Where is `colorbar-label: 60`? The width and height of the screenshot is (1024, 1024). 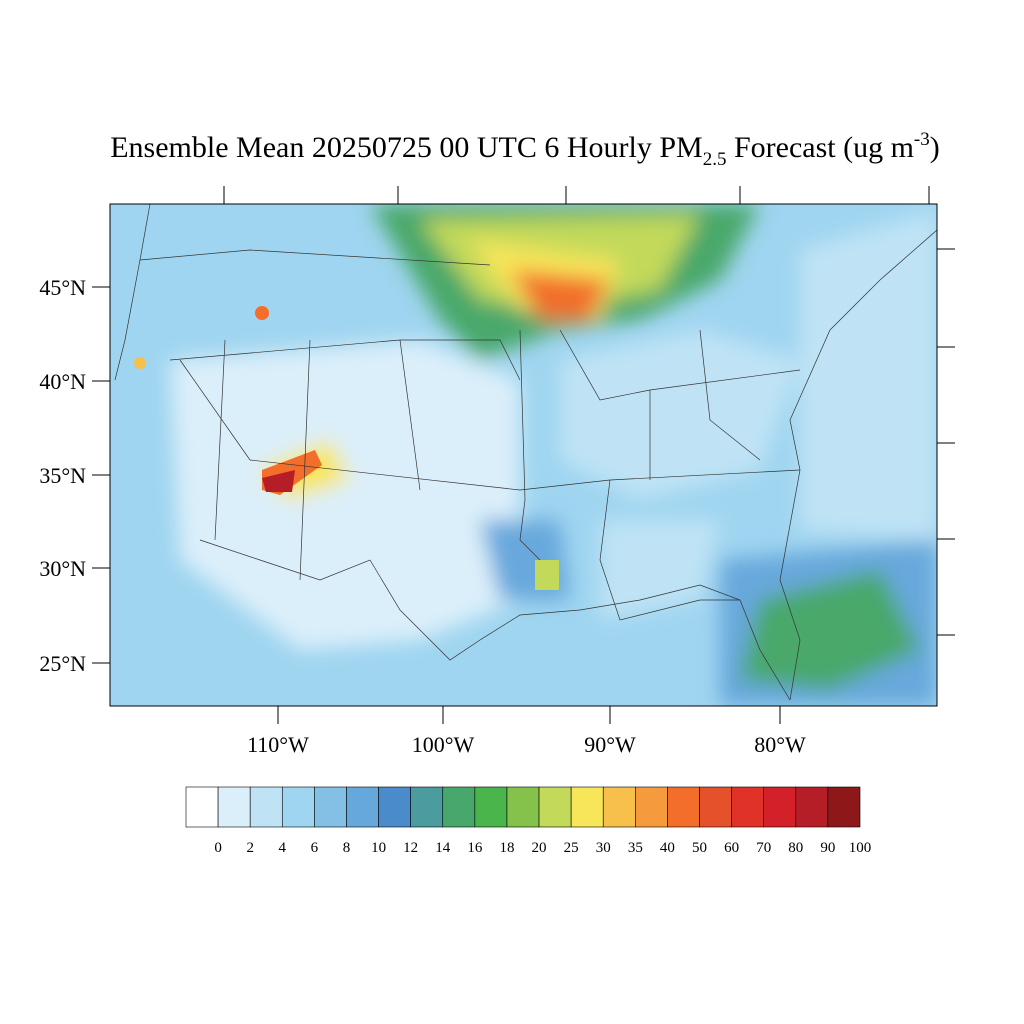
colorbar-label: 60 is located at coordinates (731, 848).